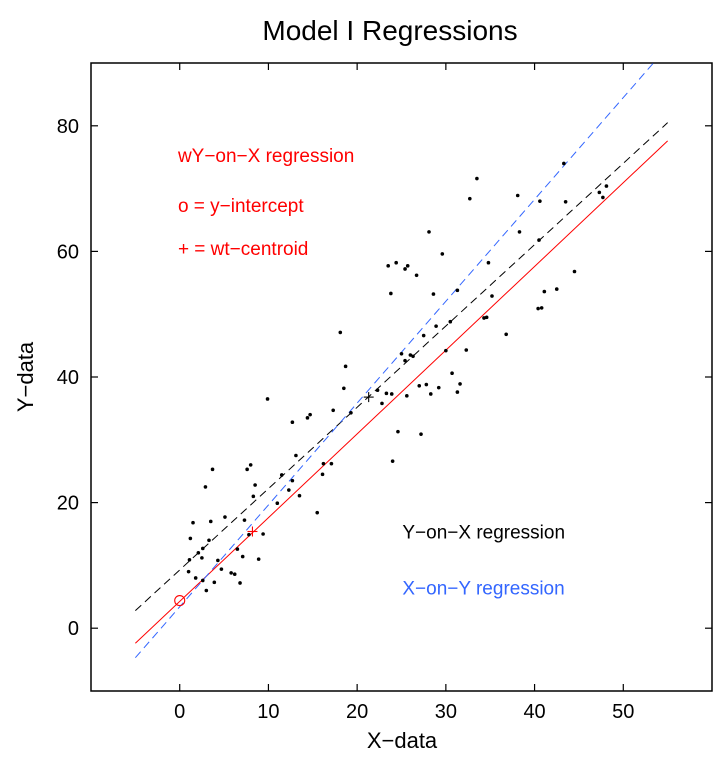 This screenshot has height=758, width=720. Describe the element at coordinates (68, 378) in the screenshot. I see `y-tick-label: 40` at that location.